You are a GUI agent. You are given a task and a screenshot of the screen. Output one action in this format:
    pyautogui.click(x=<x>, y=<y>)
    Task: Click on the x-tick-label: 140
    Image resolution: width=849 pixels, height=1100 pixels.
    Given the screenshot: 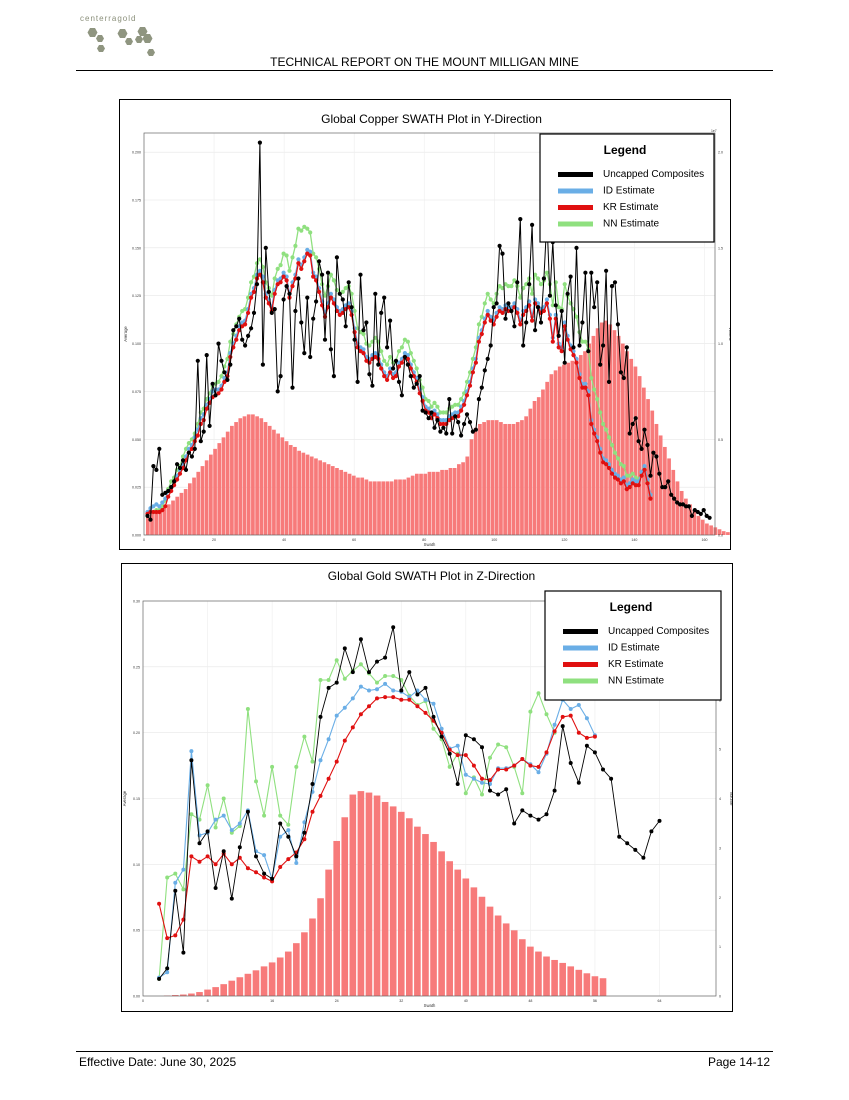 What is the action you would take?
    pyautogui.click(x=634, y=540)
    